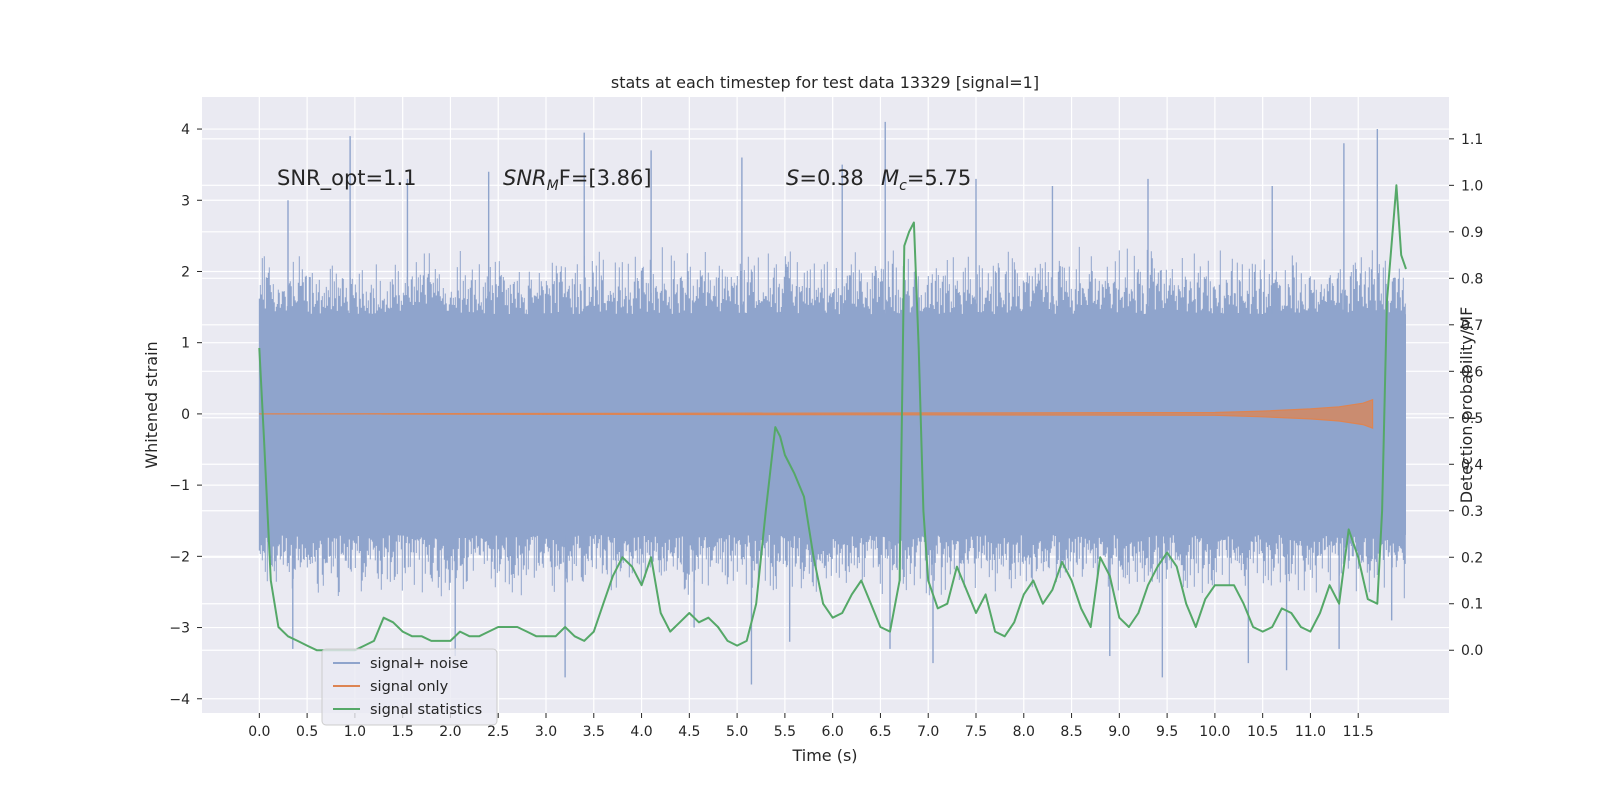 The width and height of the screenshot is (1600, 800). Describe the element at coordinates (1472, 279) in the screenshot. I see `y2-tick-label: 0.8` at that location.